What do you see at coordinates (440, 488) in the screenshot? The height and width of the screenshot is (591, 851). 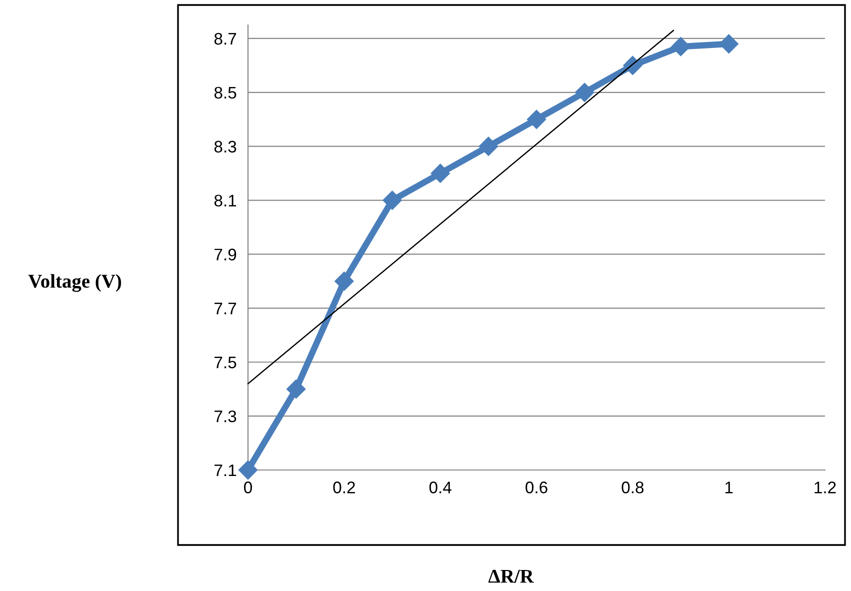 I see `x-tick-label: 0.4` at bounding box center [440, 488].